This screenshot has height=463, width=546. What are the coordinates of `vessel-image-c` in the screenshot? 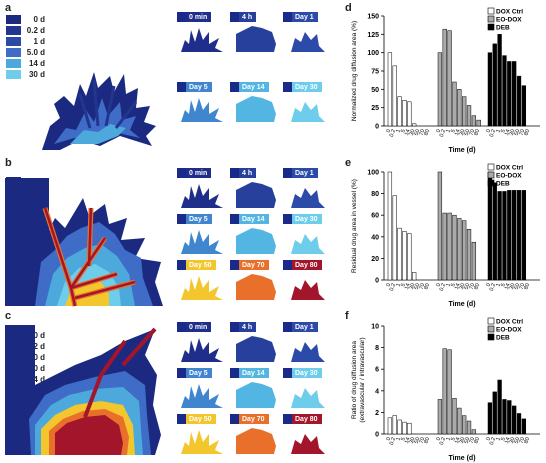 It's located at (83, 390).